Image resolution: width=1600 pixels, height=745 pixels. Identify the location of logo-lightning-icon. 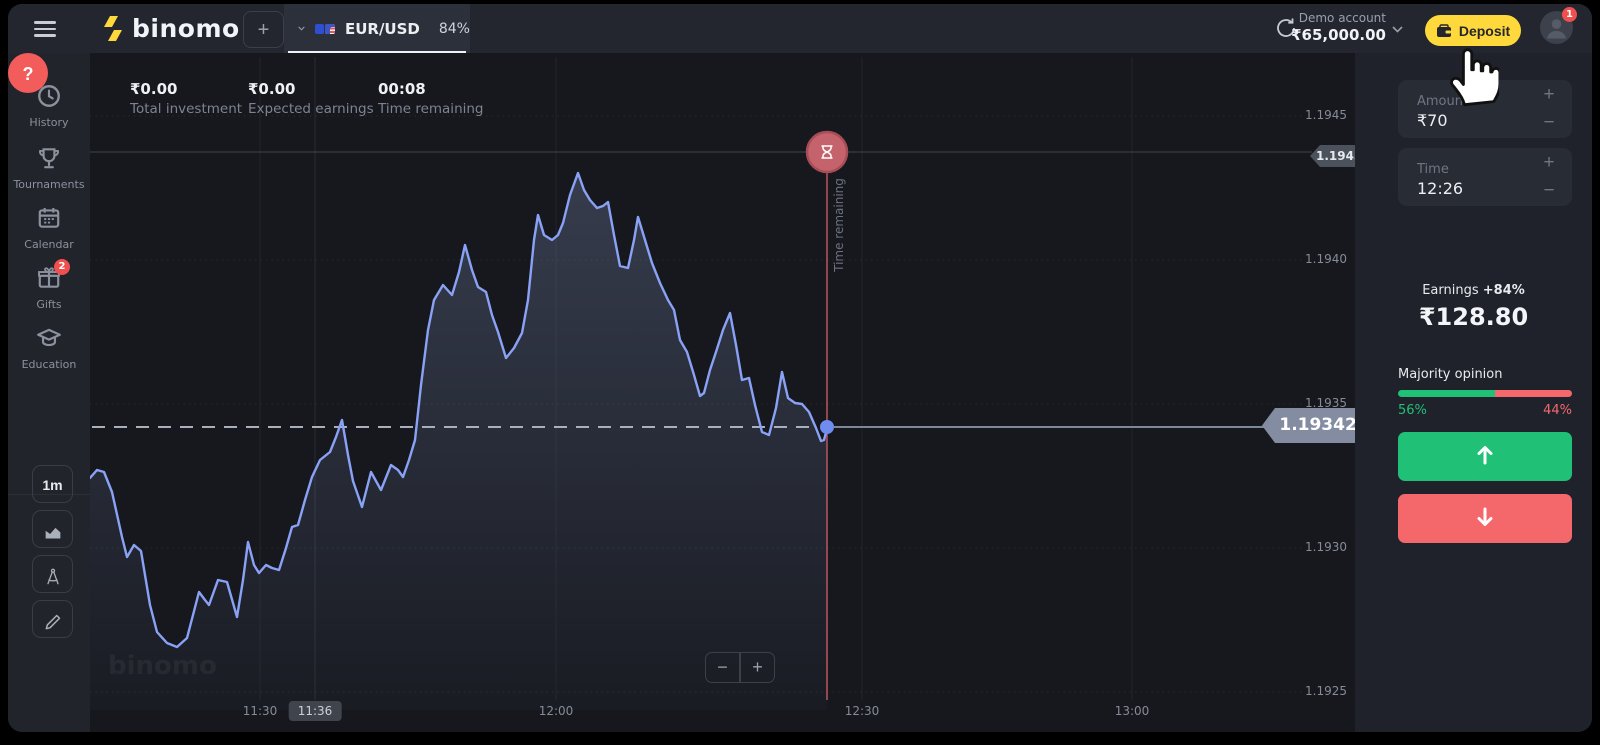
(113, 28).